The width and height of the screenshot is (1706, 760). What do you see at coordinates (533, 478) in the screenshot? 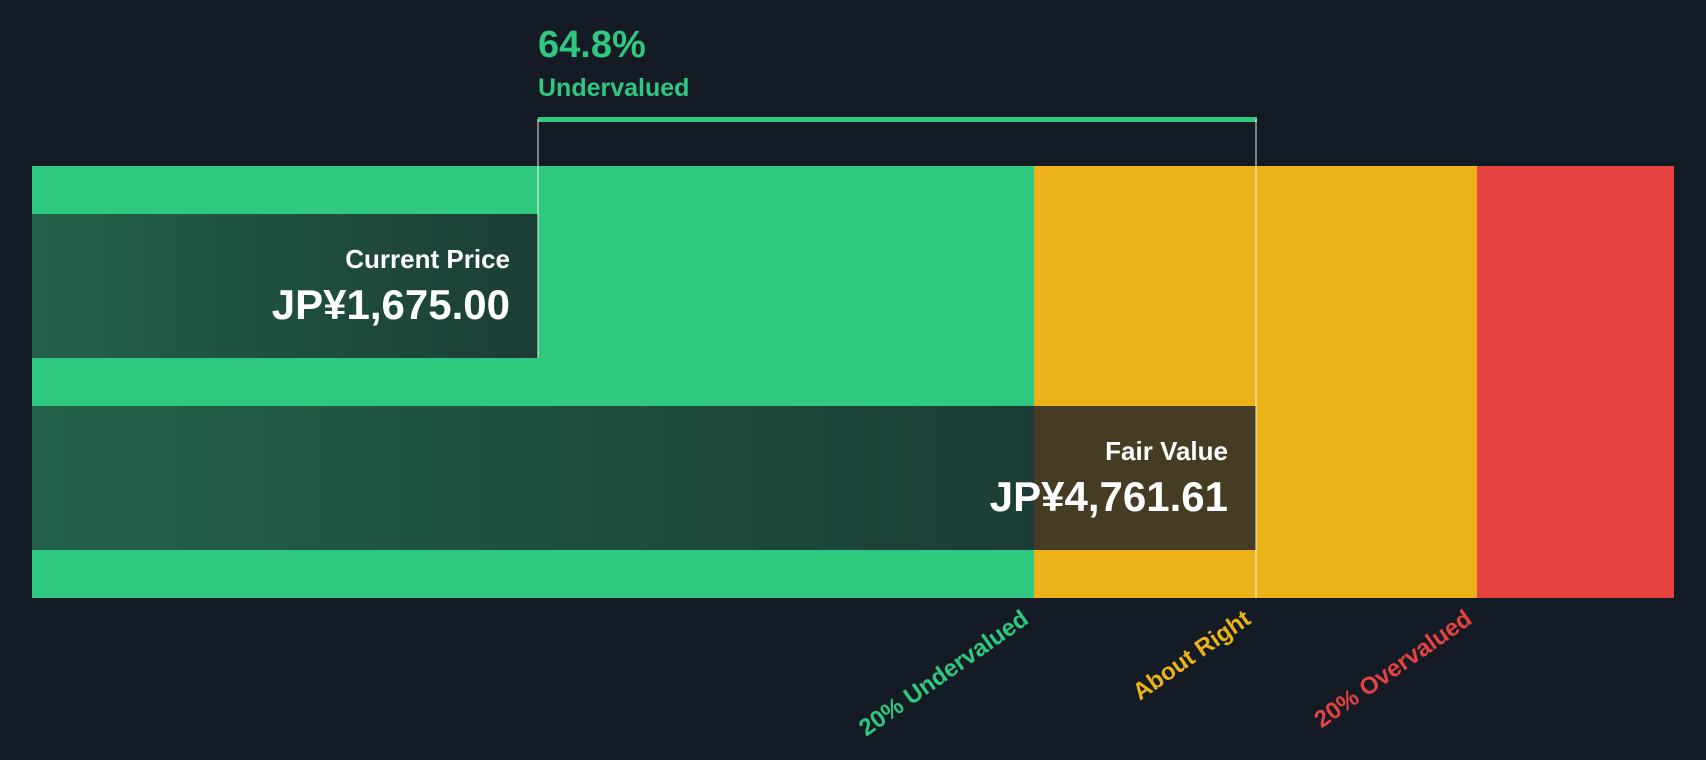
I see `fair-value-bar-green-part` at bounding box center [533, 478].